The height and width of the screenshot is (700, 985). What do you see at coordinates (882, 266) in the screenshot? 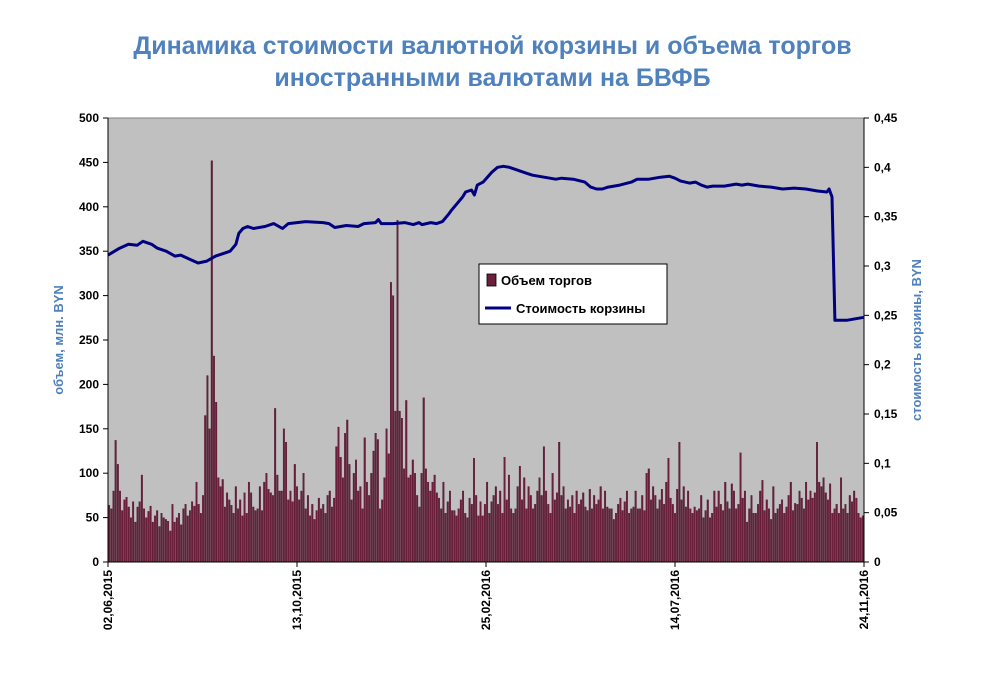
I see `right-tick-label: 0,3` at bounding box center [882, 266].